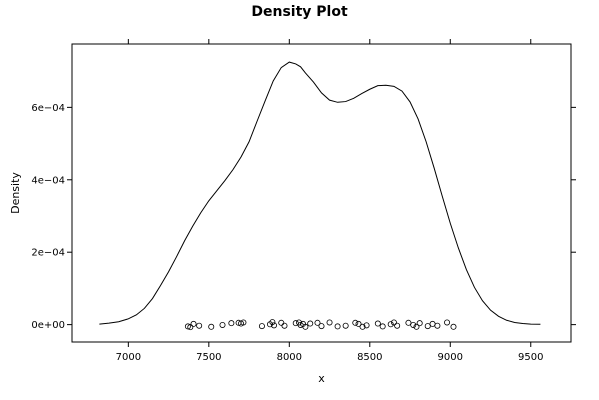 This screenshot has width=599, height=400. Describe the element at coordinates (450, 357) in the screenshot. I see `x-tick-label: 9000` at that location.